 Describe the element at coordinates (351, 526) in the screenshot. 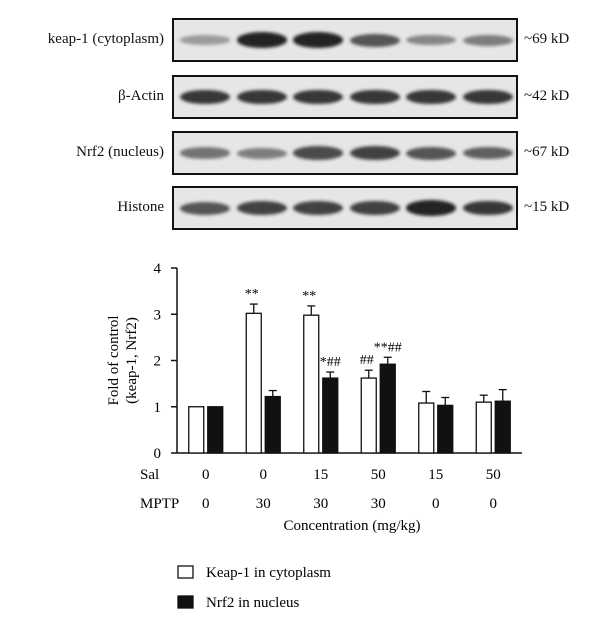

I see `x-axis-label: Concentration (mg/kg)` at that location.